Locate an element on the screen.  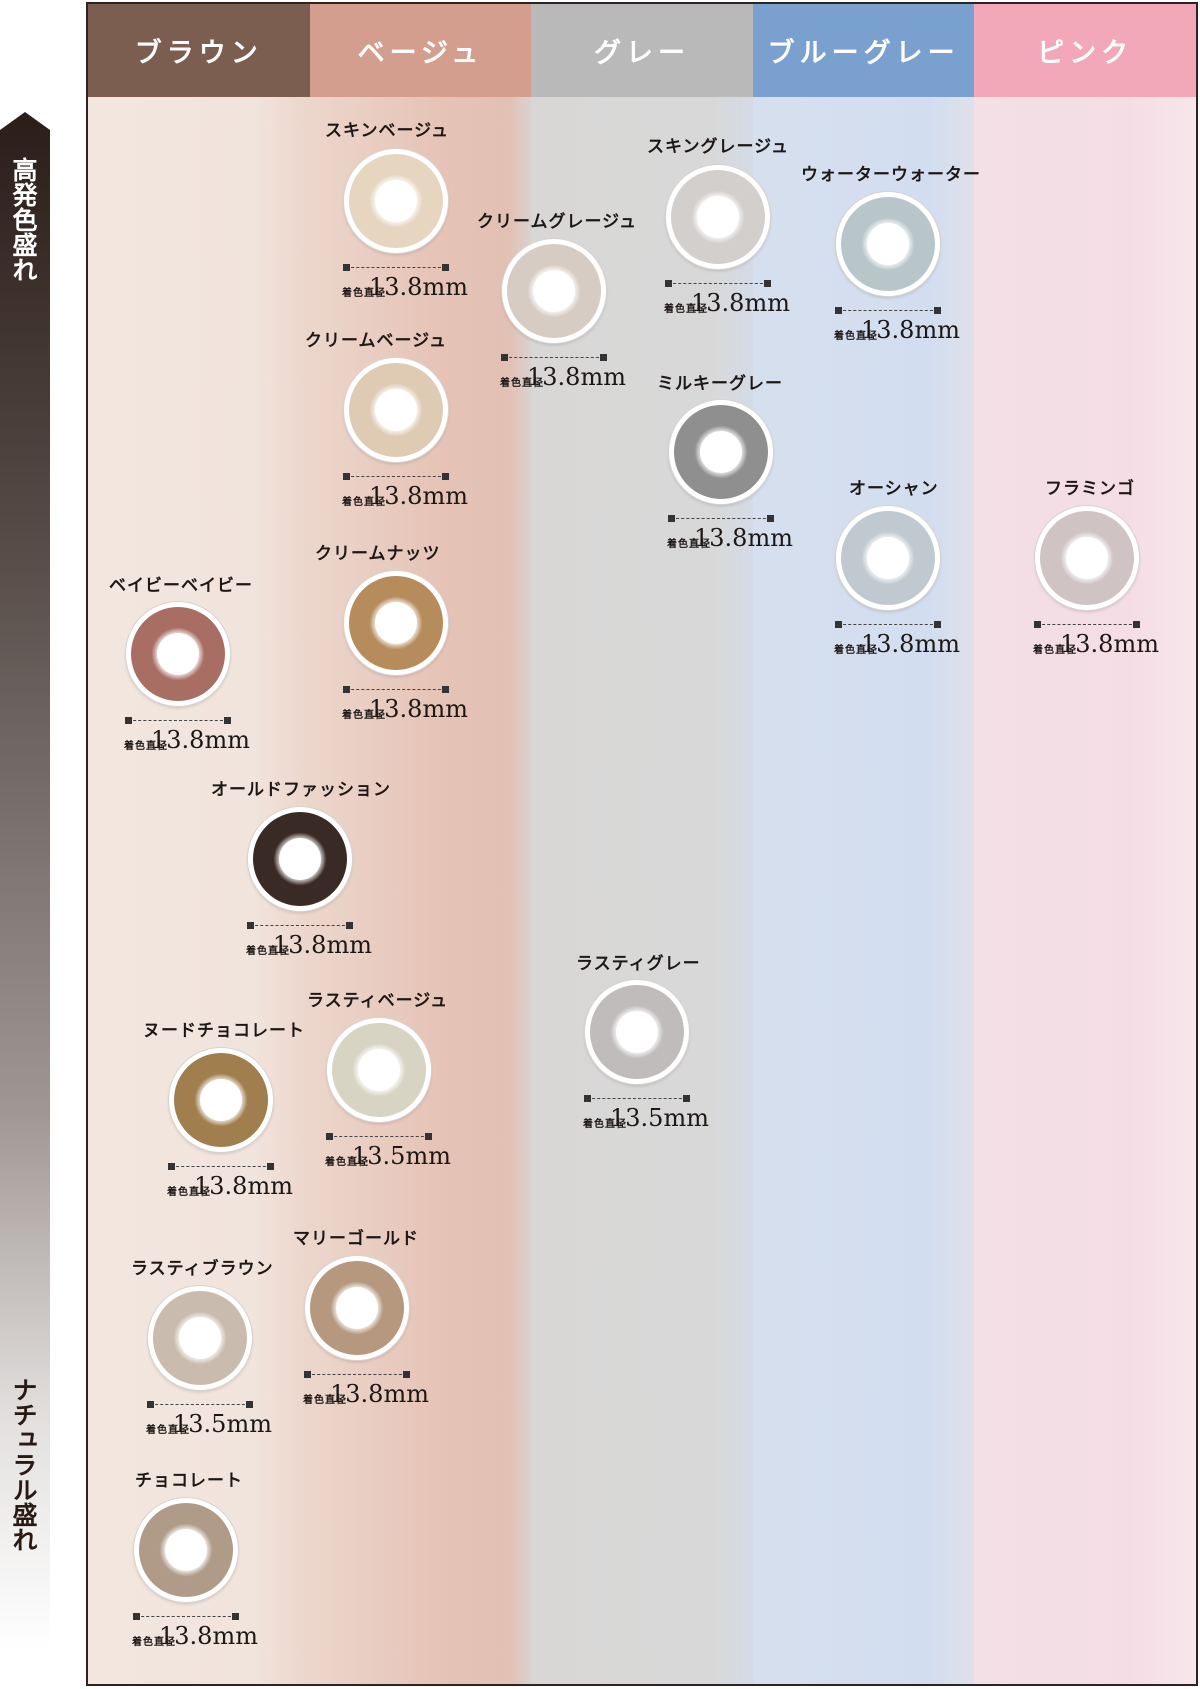
lens-name: ラスティブラウン is located at coordinates (202, 1269).